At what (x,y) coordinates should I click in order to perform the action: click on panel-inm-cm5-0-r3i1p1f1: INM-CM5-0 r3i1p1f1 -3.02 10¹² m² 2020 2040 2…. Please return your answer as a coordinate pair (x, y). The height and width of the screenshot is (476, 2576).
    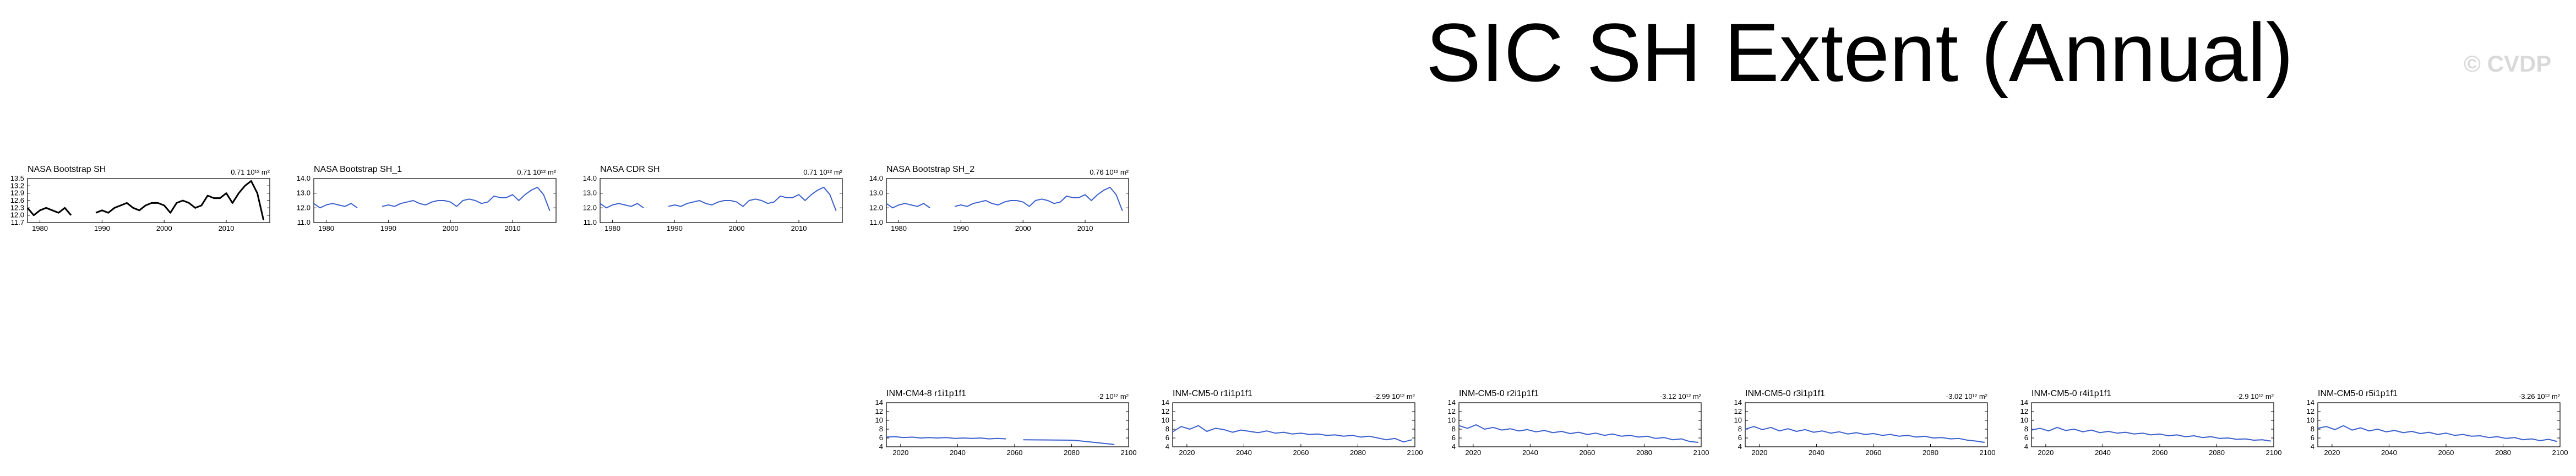
    Looking at the image, I should click on (1857, 422).